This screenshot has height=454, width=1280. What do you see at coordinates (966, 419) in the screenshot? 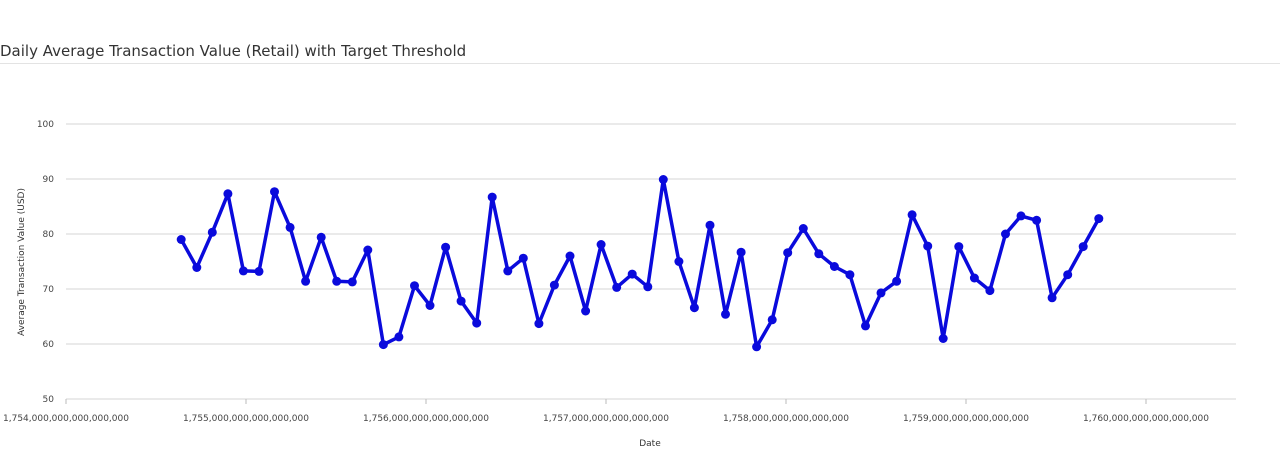
I see `x-tick-label: 1,759,000,000,000,000,000` at bounding box center [966, 419].